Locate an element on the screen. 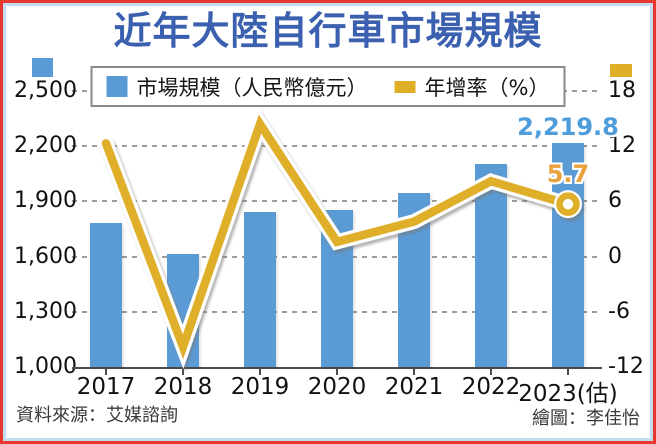  right-axis-tick-label: -12 is located at coordinates (626, 366).